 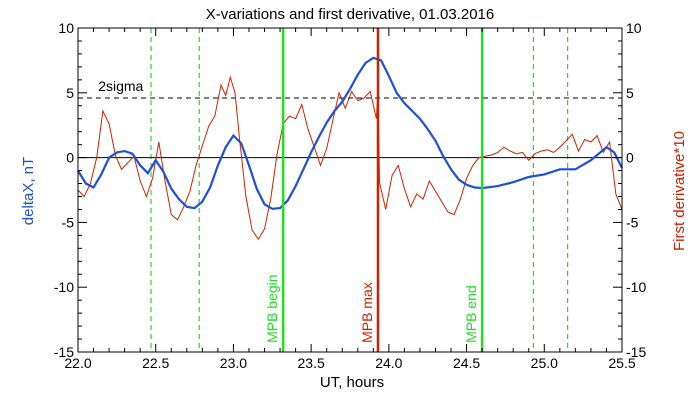 What do you see at coordinates (311, 363) in the screenshot?
I see `x-tick-label-3: 23.5` at bounding box center [311, 363].